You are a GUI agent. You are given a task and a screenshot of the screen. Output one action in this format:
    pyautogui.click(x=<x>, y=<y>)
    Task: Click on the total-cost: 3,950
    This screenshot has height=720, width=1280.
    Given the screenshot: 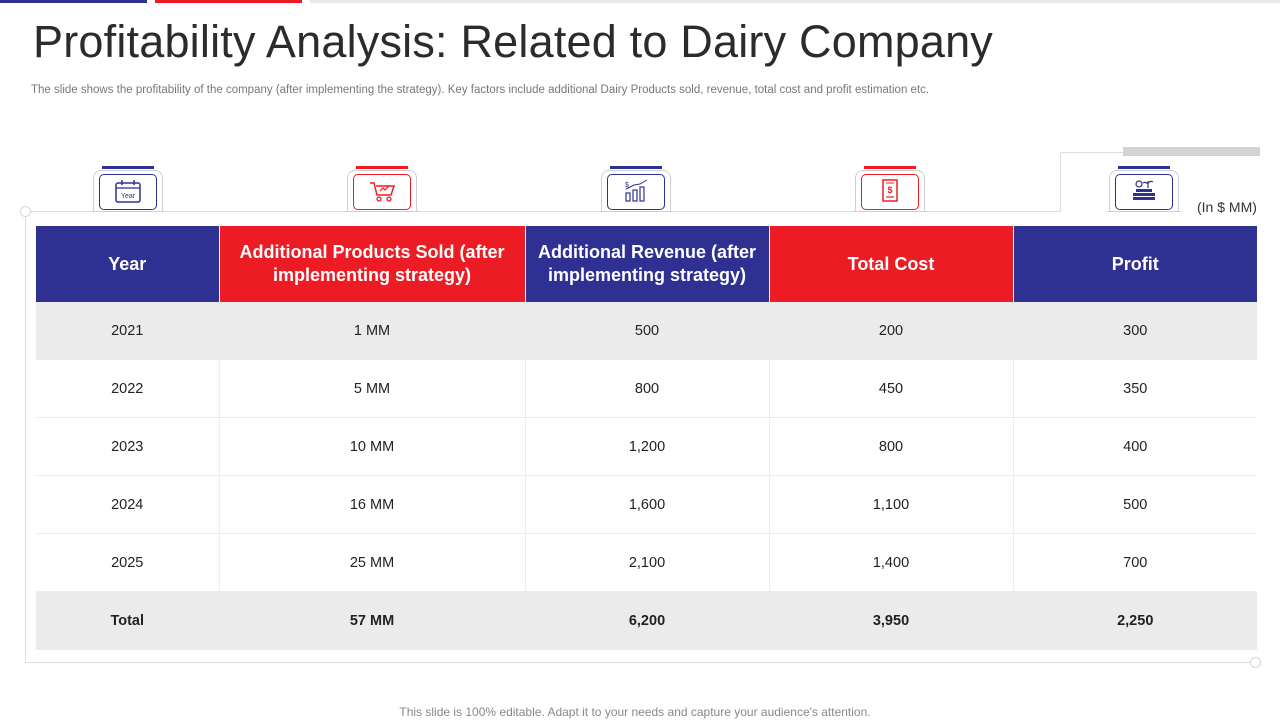 What is the action you would take?
    pyautogui.click(x=891, y=620)
    